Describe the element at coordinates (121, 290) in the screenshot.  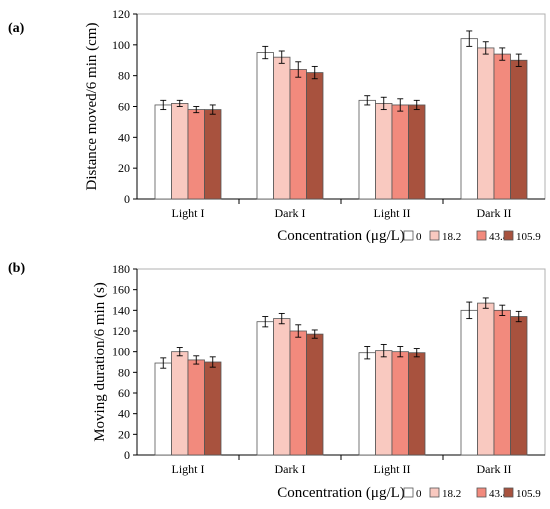
I see `y-tick-label: 160` at that location.